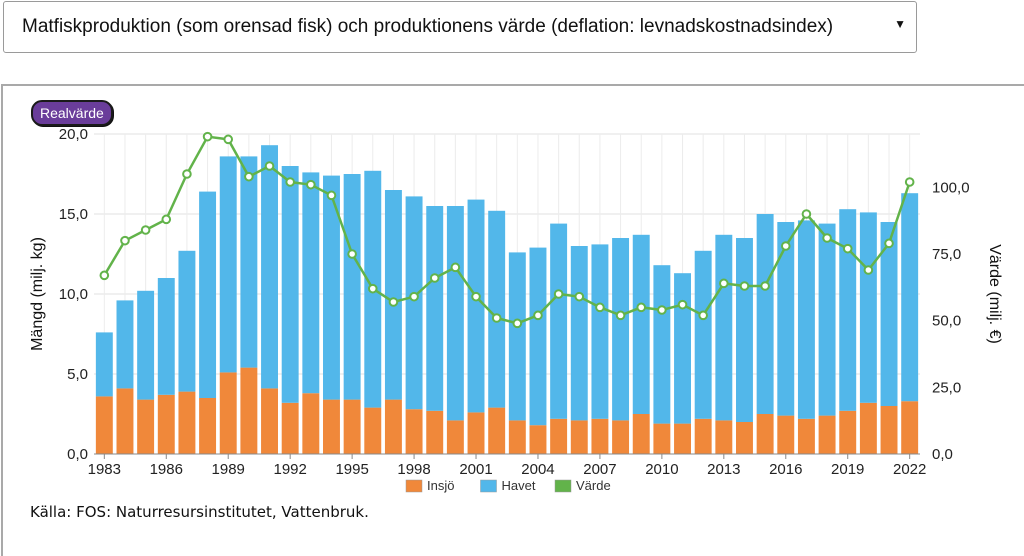 The width and height of the screenshot is (1024, 556). Describe the element at coordinates (104, 469) in the screenshot. I see `x-tick-label: 1983` at that location.